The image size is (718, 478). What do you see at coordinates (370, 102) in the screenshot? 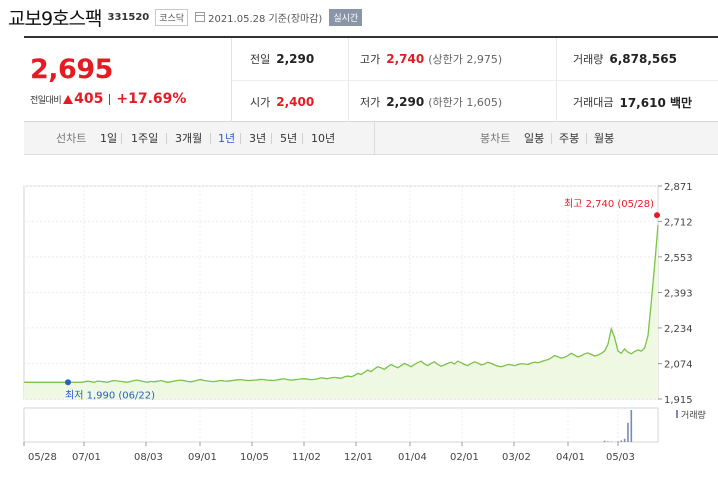
I see `stat-label: 저가` at bounding box center [370, 102].